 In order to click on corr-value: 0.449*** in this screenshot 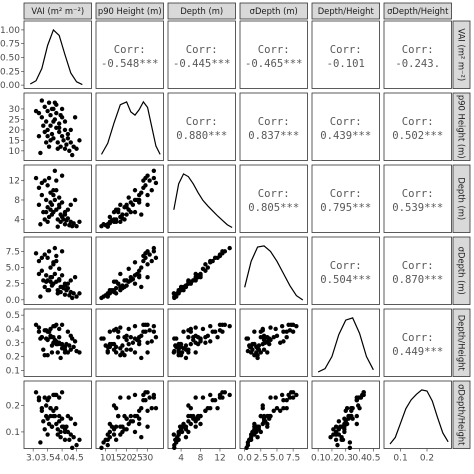, I will do `click(417, 352)`.